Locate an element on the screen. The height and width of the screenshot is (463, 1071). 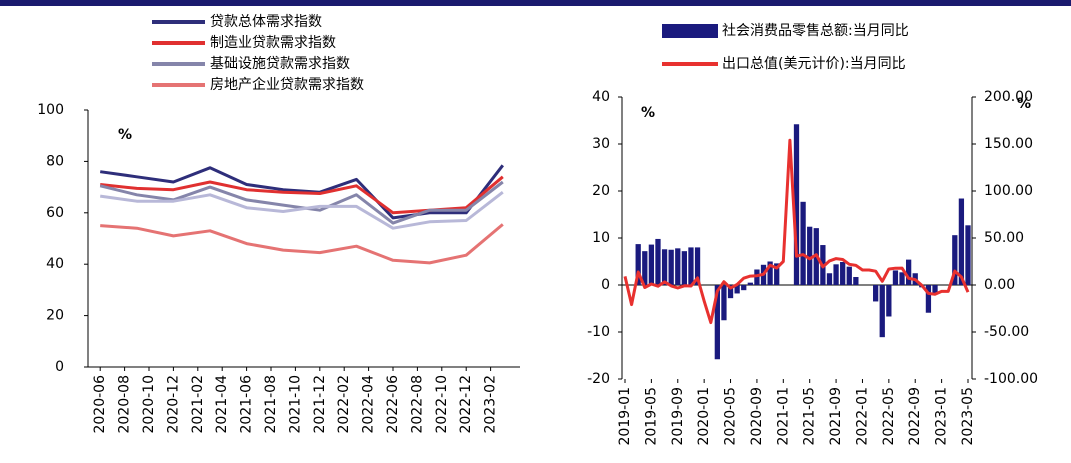
legend-swatch is located at coordinates (690, 31).